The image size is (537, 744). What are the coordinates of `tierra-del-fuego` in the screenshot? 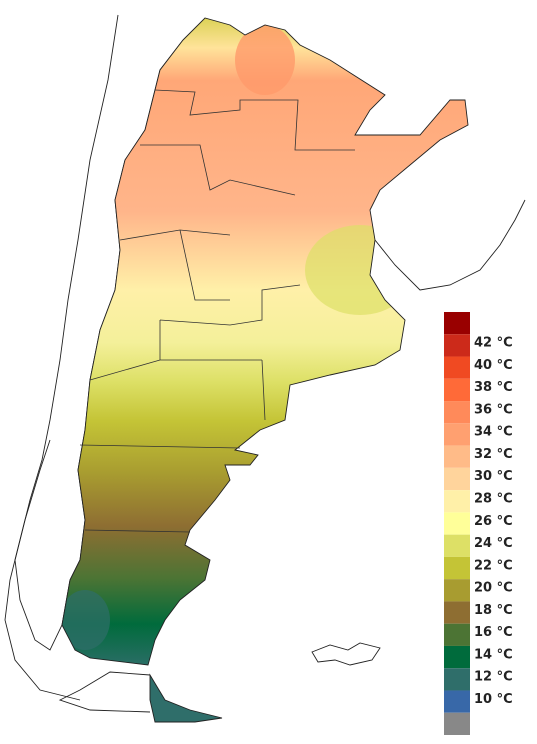 It's located at (186, 698).